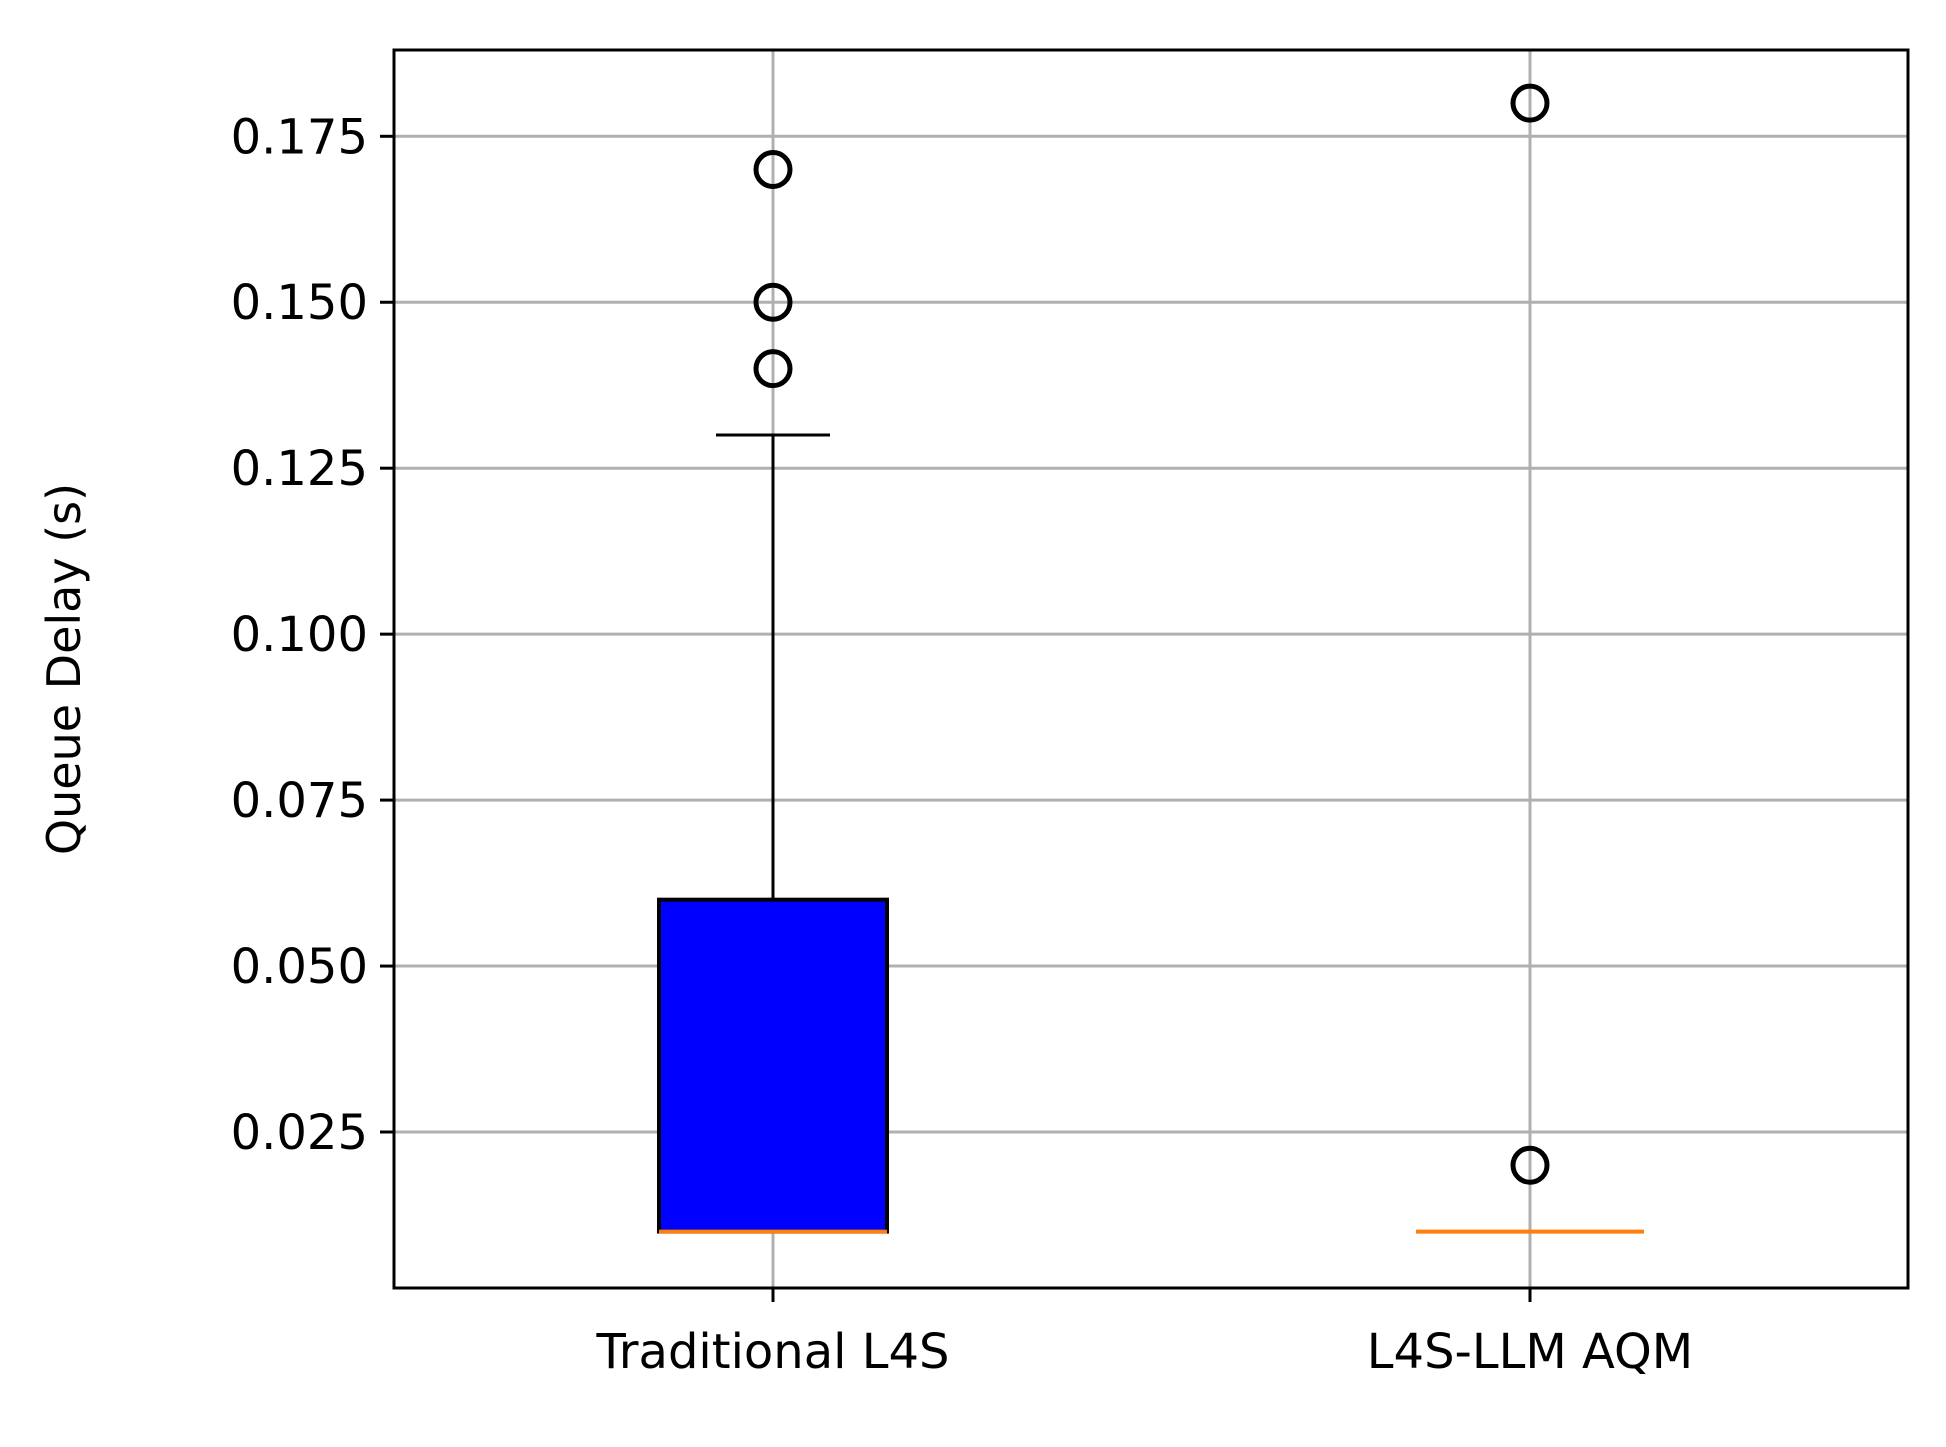 Image resolution: width=1946 pixels, height=1447 pixels. What do you see at coordinates (299, 1133) in the screenshot?
I see `y-tick-label: 0.025` at bounding box center [299, 1133].